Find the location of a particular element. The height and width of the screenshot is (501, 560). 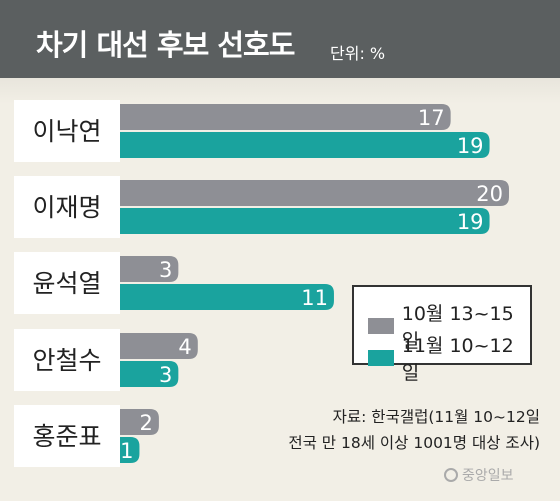

unit-label: 단위: % is located at coordinates (358, 53).